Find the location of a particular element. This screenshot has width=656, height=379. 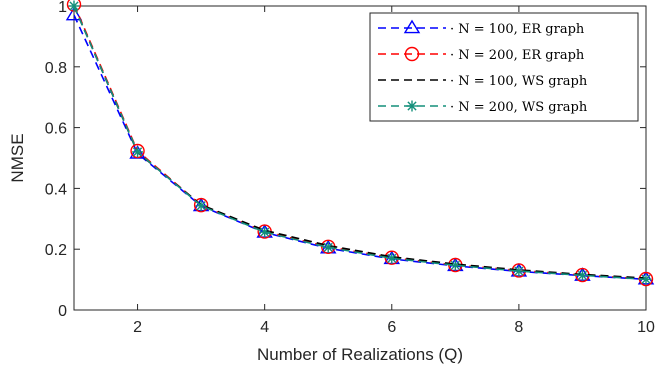

y-tick-label: 0.4 is located at coordinates (56, 189).